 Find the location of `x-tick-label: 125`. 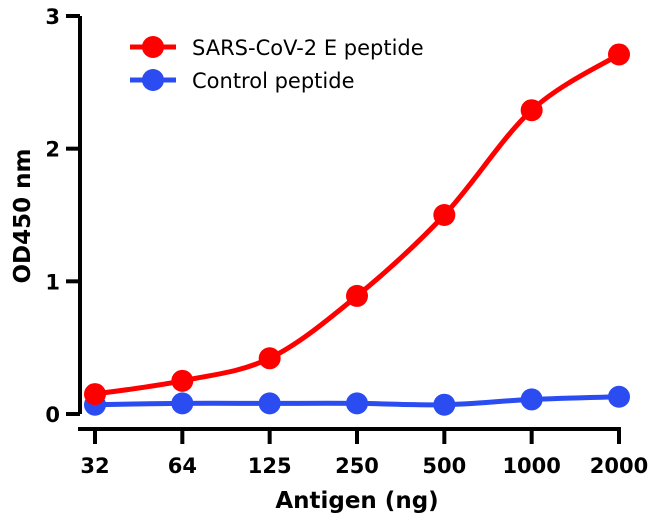

x-tick-label: 125 is located at coordinates (270, 466).